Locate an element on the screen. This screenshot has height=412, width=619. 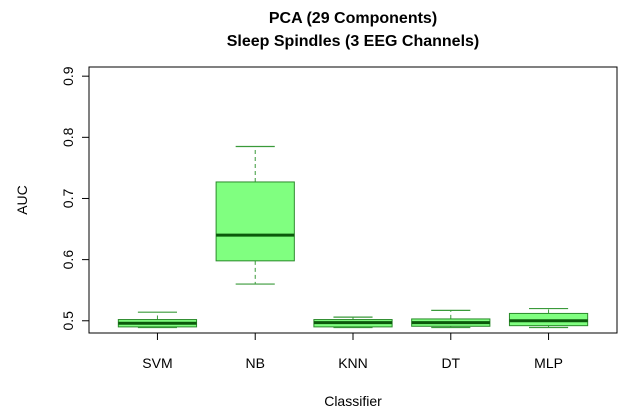
y-axis: 0.5 0.6 0.7 0.8 0.9 is located at coordinates (75, 198).